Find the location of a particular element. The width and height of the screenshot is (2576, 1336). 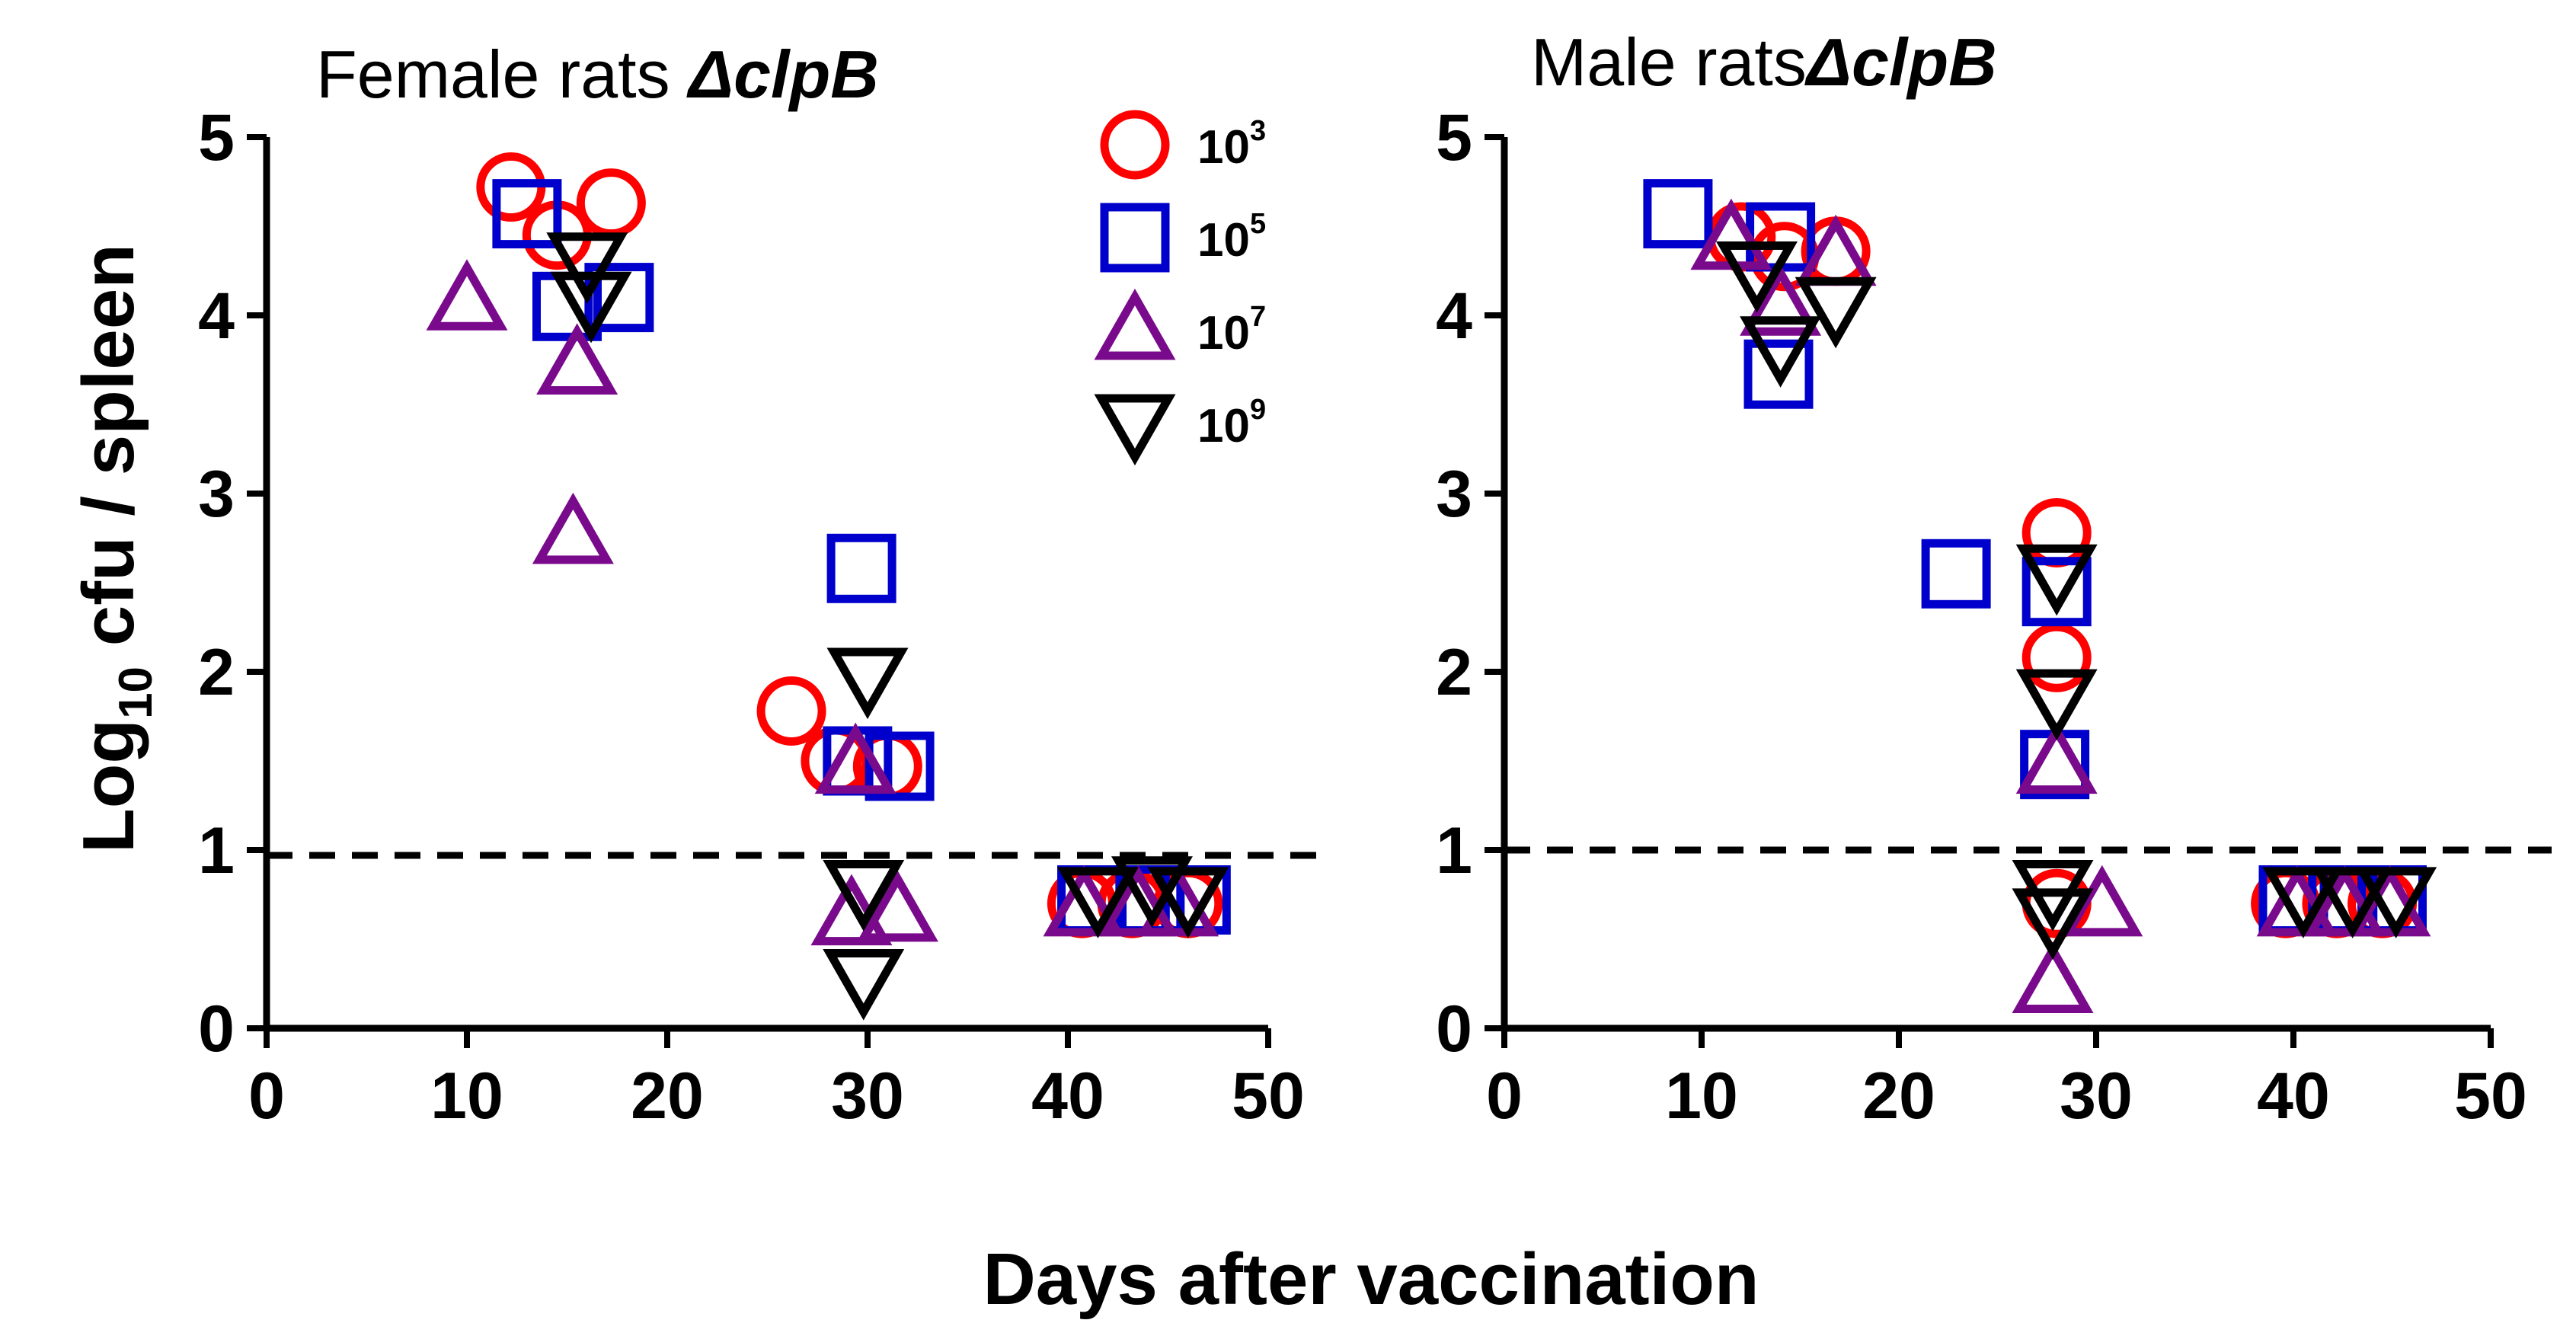

y-axis-label: Log10 cfu / spleen is located at coordinates (115, 548).